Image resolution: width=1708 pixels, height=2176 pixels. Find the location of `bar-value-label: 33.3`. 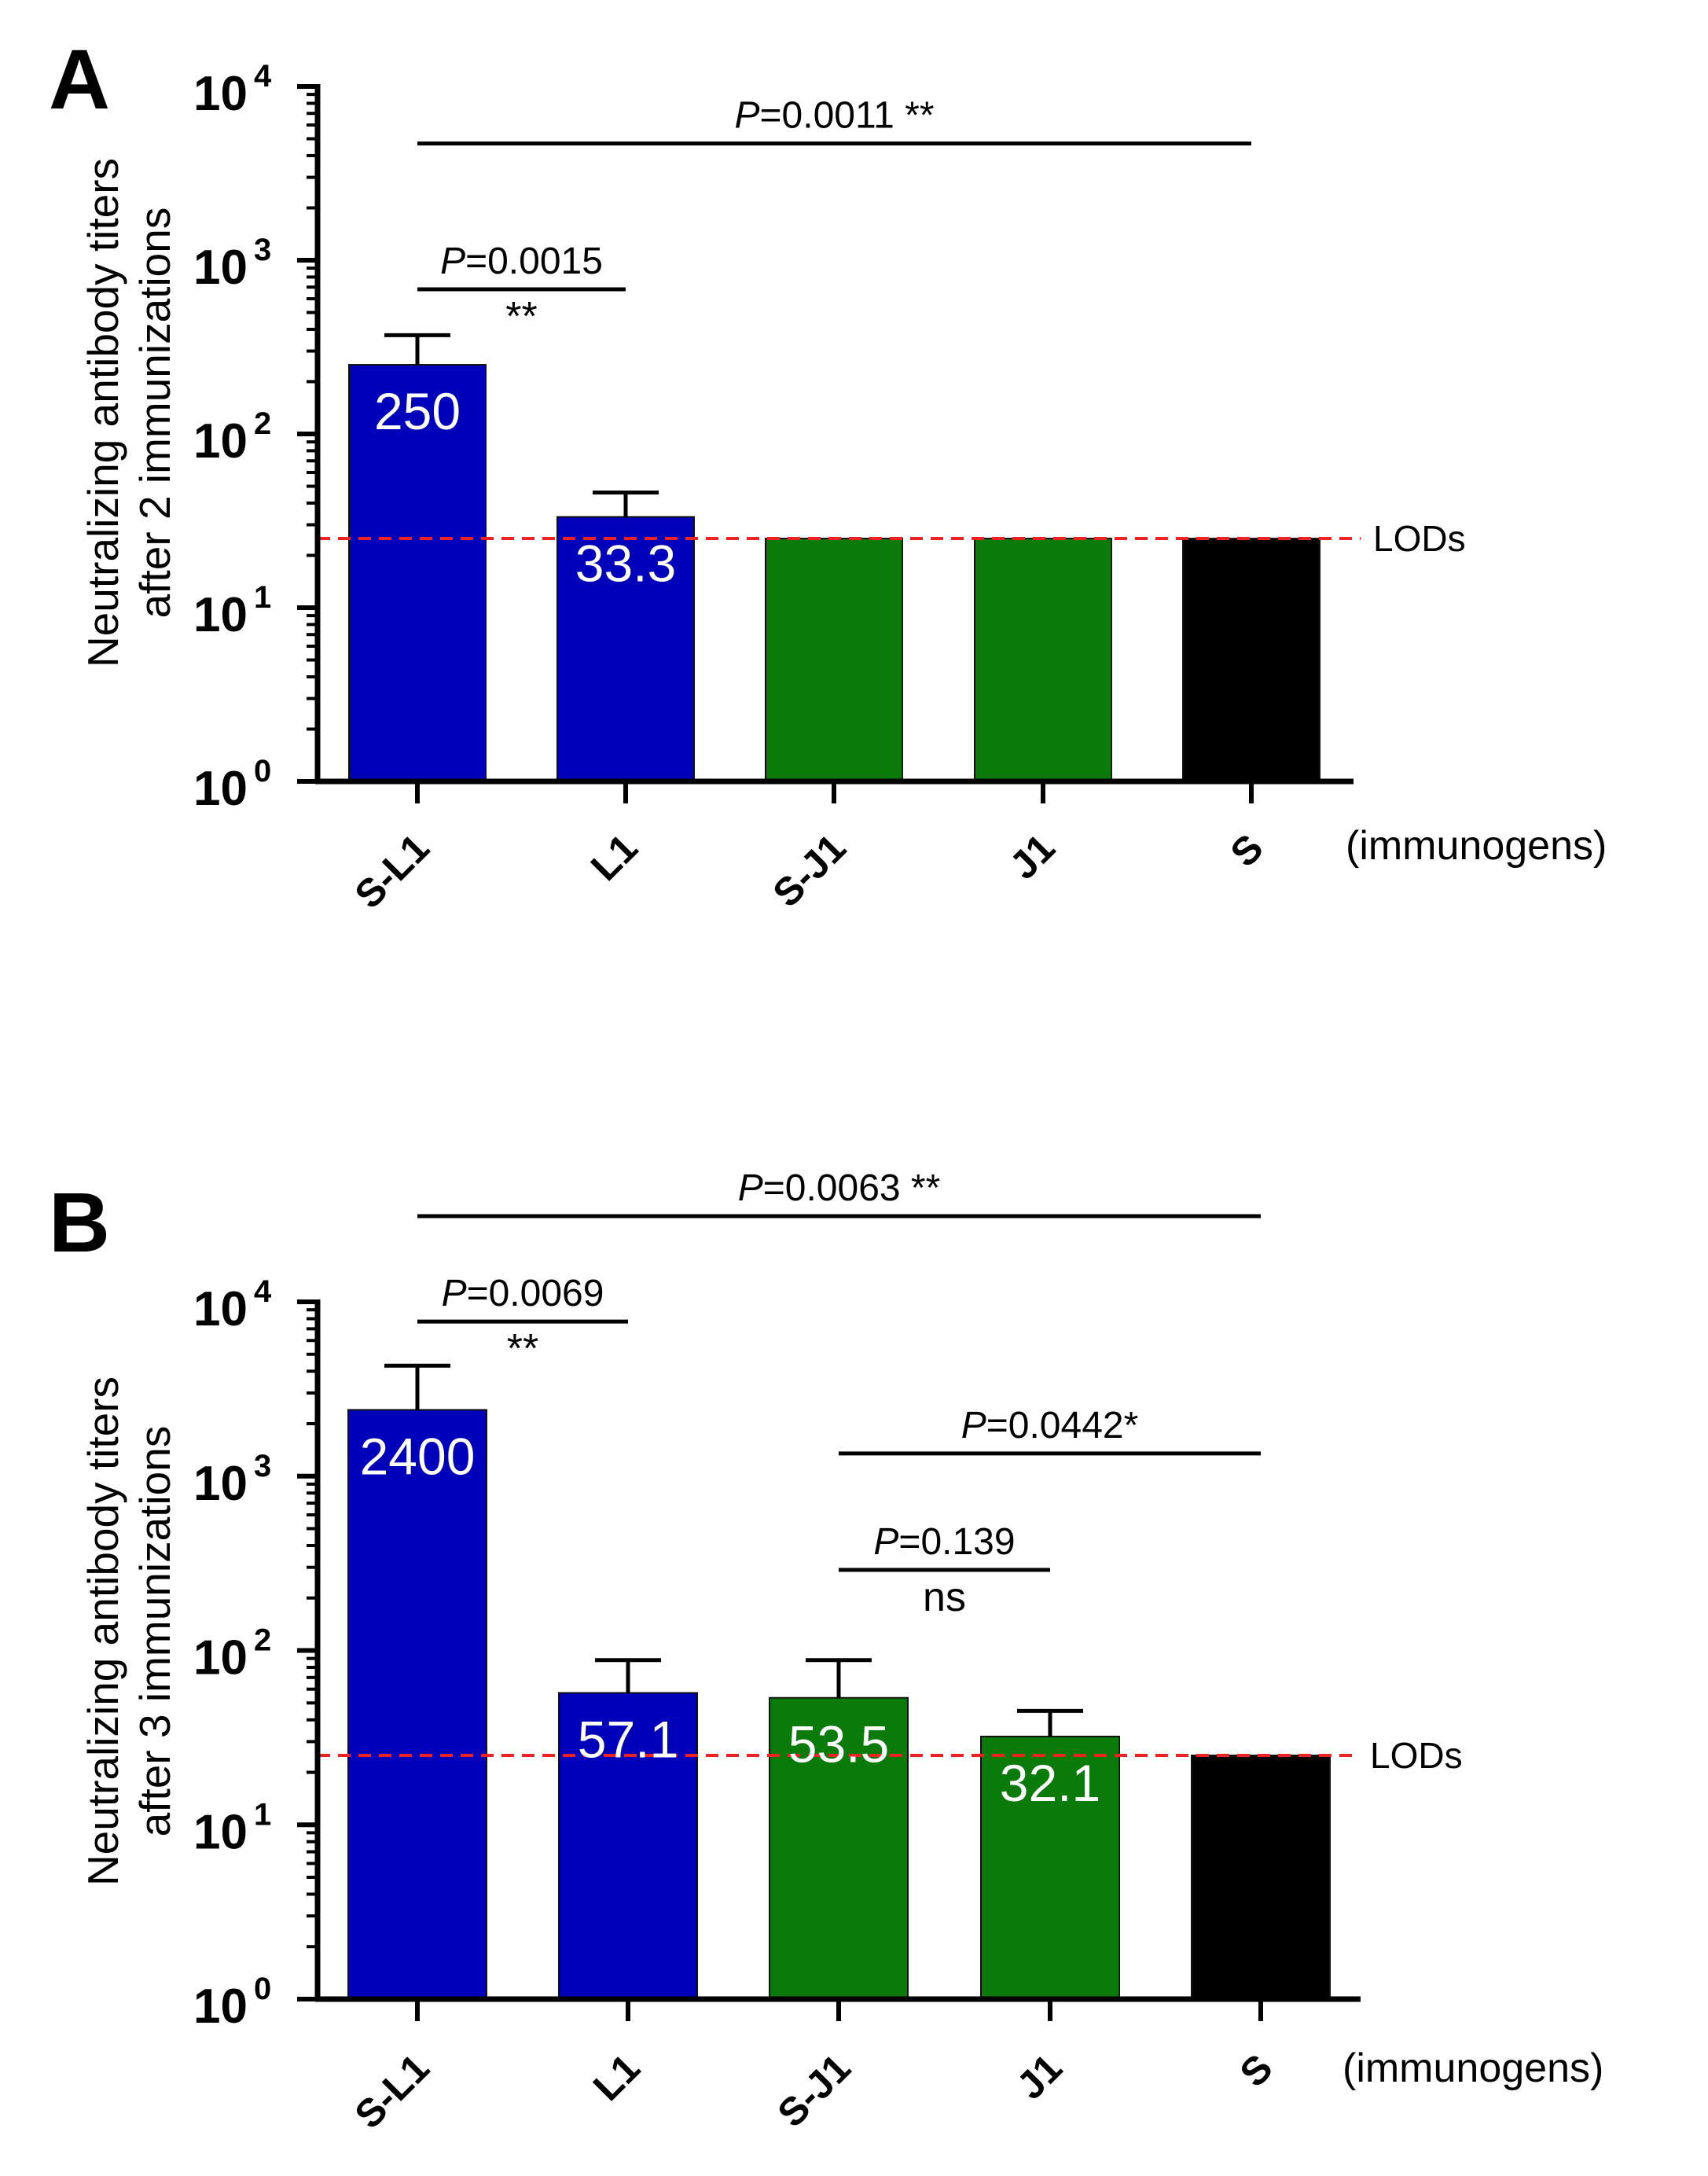

bar-value-label: 33.3 is located at coordinates (625, 564).